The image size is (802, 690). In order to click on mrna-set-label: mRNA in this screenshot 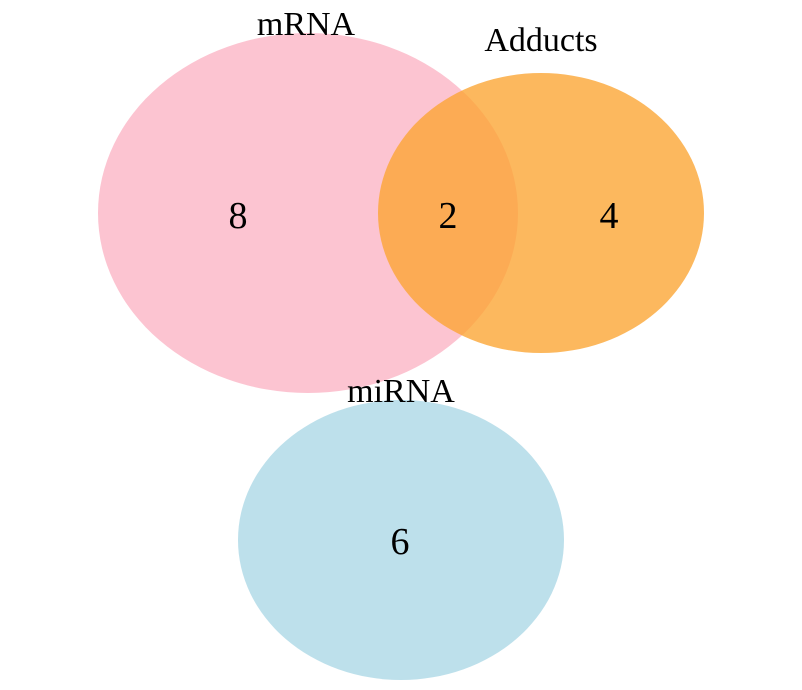, I will do `click(306, 24)`.